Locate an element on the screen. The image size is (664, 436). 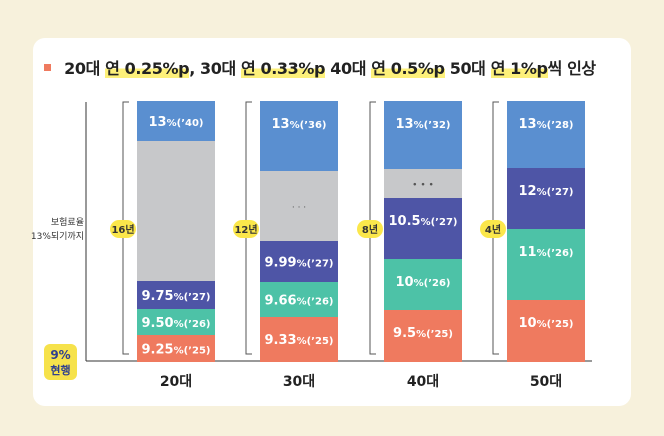
segment-label: 10%(’25) is located at coordinates (546, 323).